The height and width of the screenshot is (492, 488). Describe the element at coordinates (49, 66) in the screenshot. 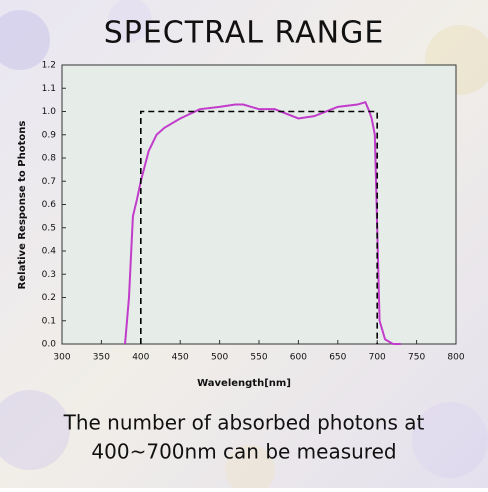

I see `y-tick-label: 1.2` at that location.